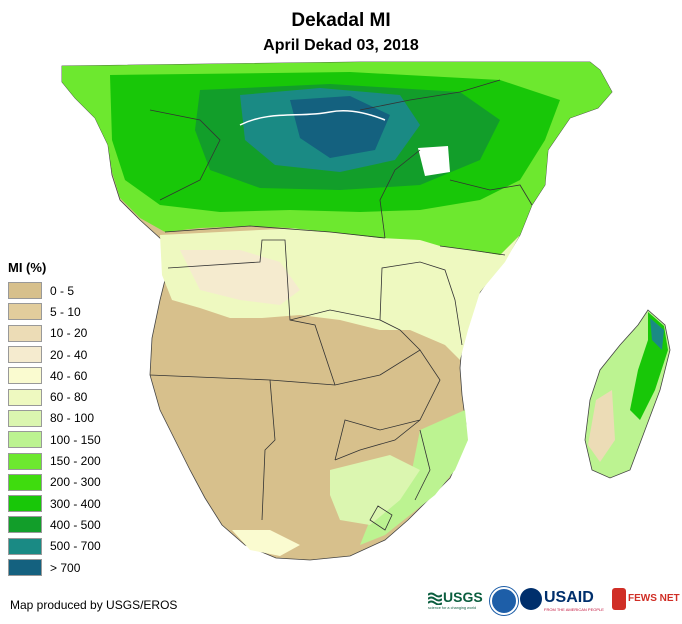 The height and width of the screenshot is (624, 682). I want to click on madagascar-teal-tip, so click(657, 334).